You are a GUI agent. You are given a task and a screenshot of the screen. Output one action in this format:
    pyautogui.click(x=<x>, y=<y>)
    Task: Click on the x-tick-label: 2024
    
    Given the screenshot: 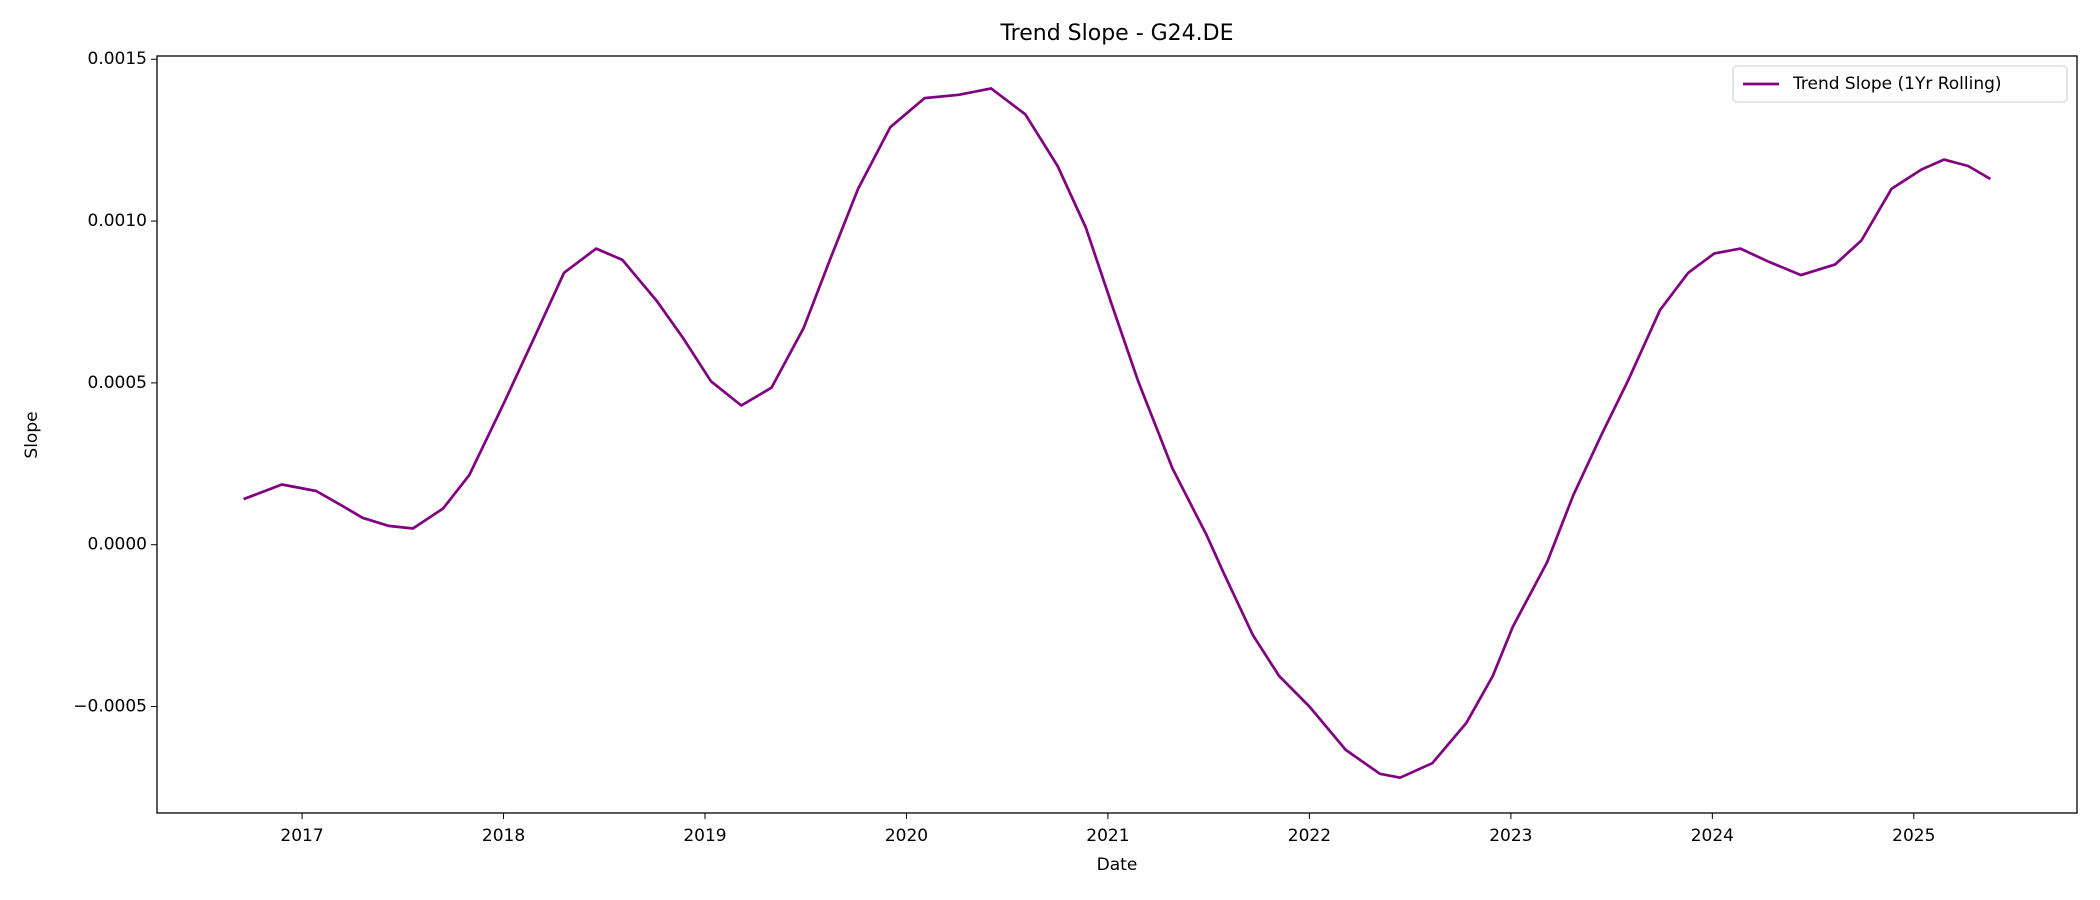 What is the action you would take?
    pyautogui.click(x=1712, y=836)
    